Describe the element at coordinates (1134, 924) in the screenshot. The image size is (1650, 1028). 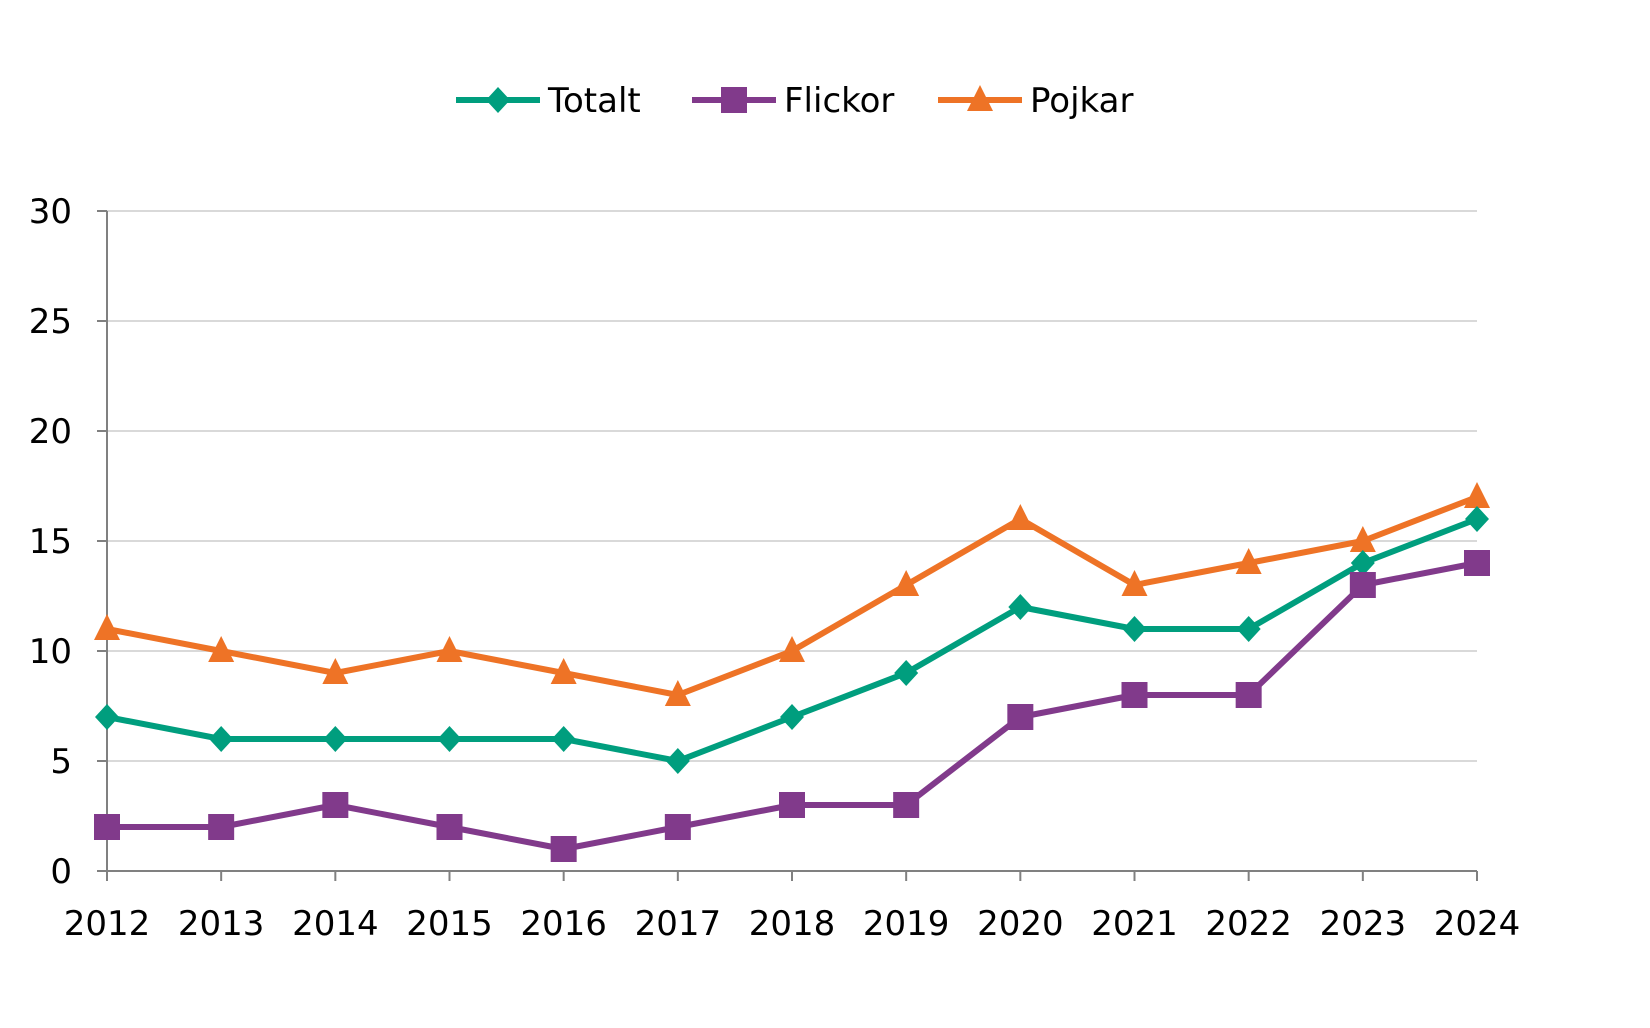
I see `x-tick-label: 2021` at that location.